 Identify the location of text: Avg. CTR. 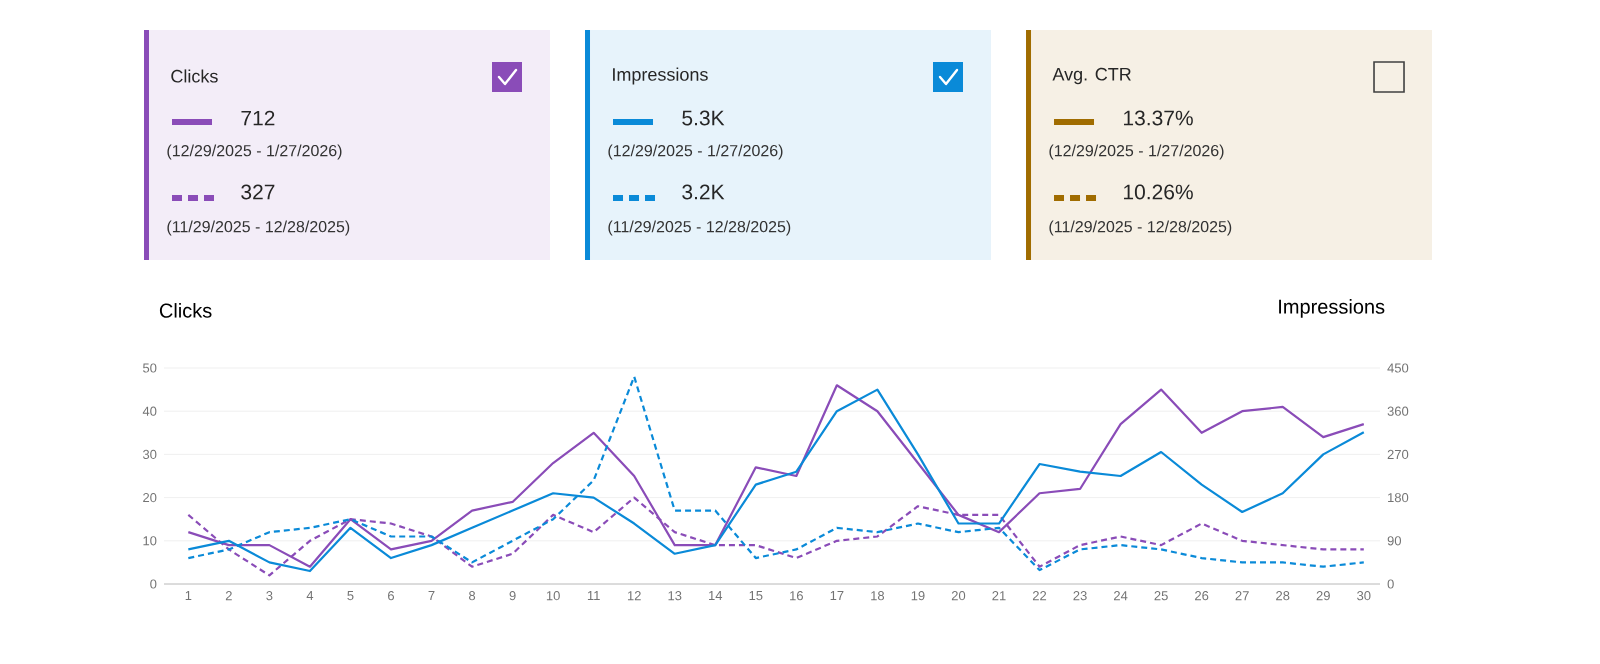
(1091, 76).